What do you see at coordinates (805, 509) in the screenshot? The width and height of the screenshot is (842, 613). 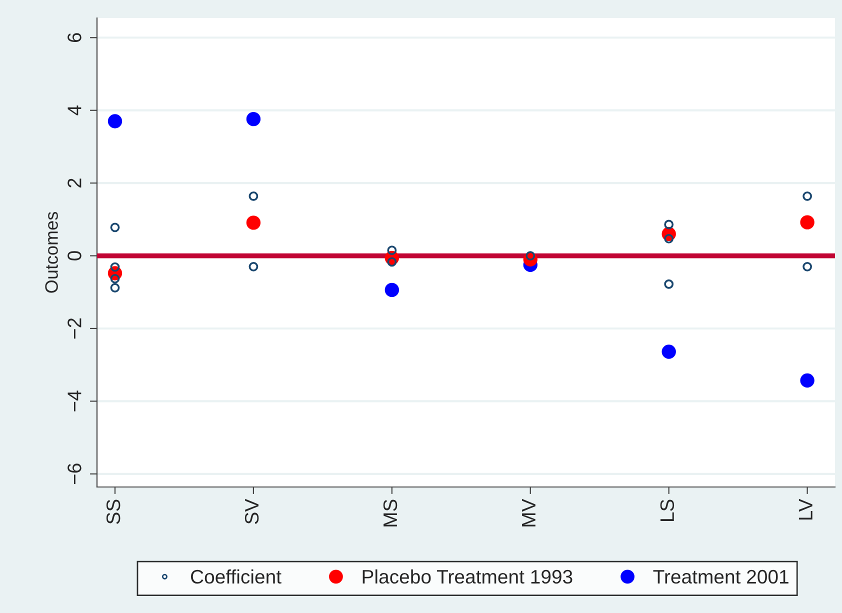 I see `x-tick-label: LV` at bounding box center [805, 509].